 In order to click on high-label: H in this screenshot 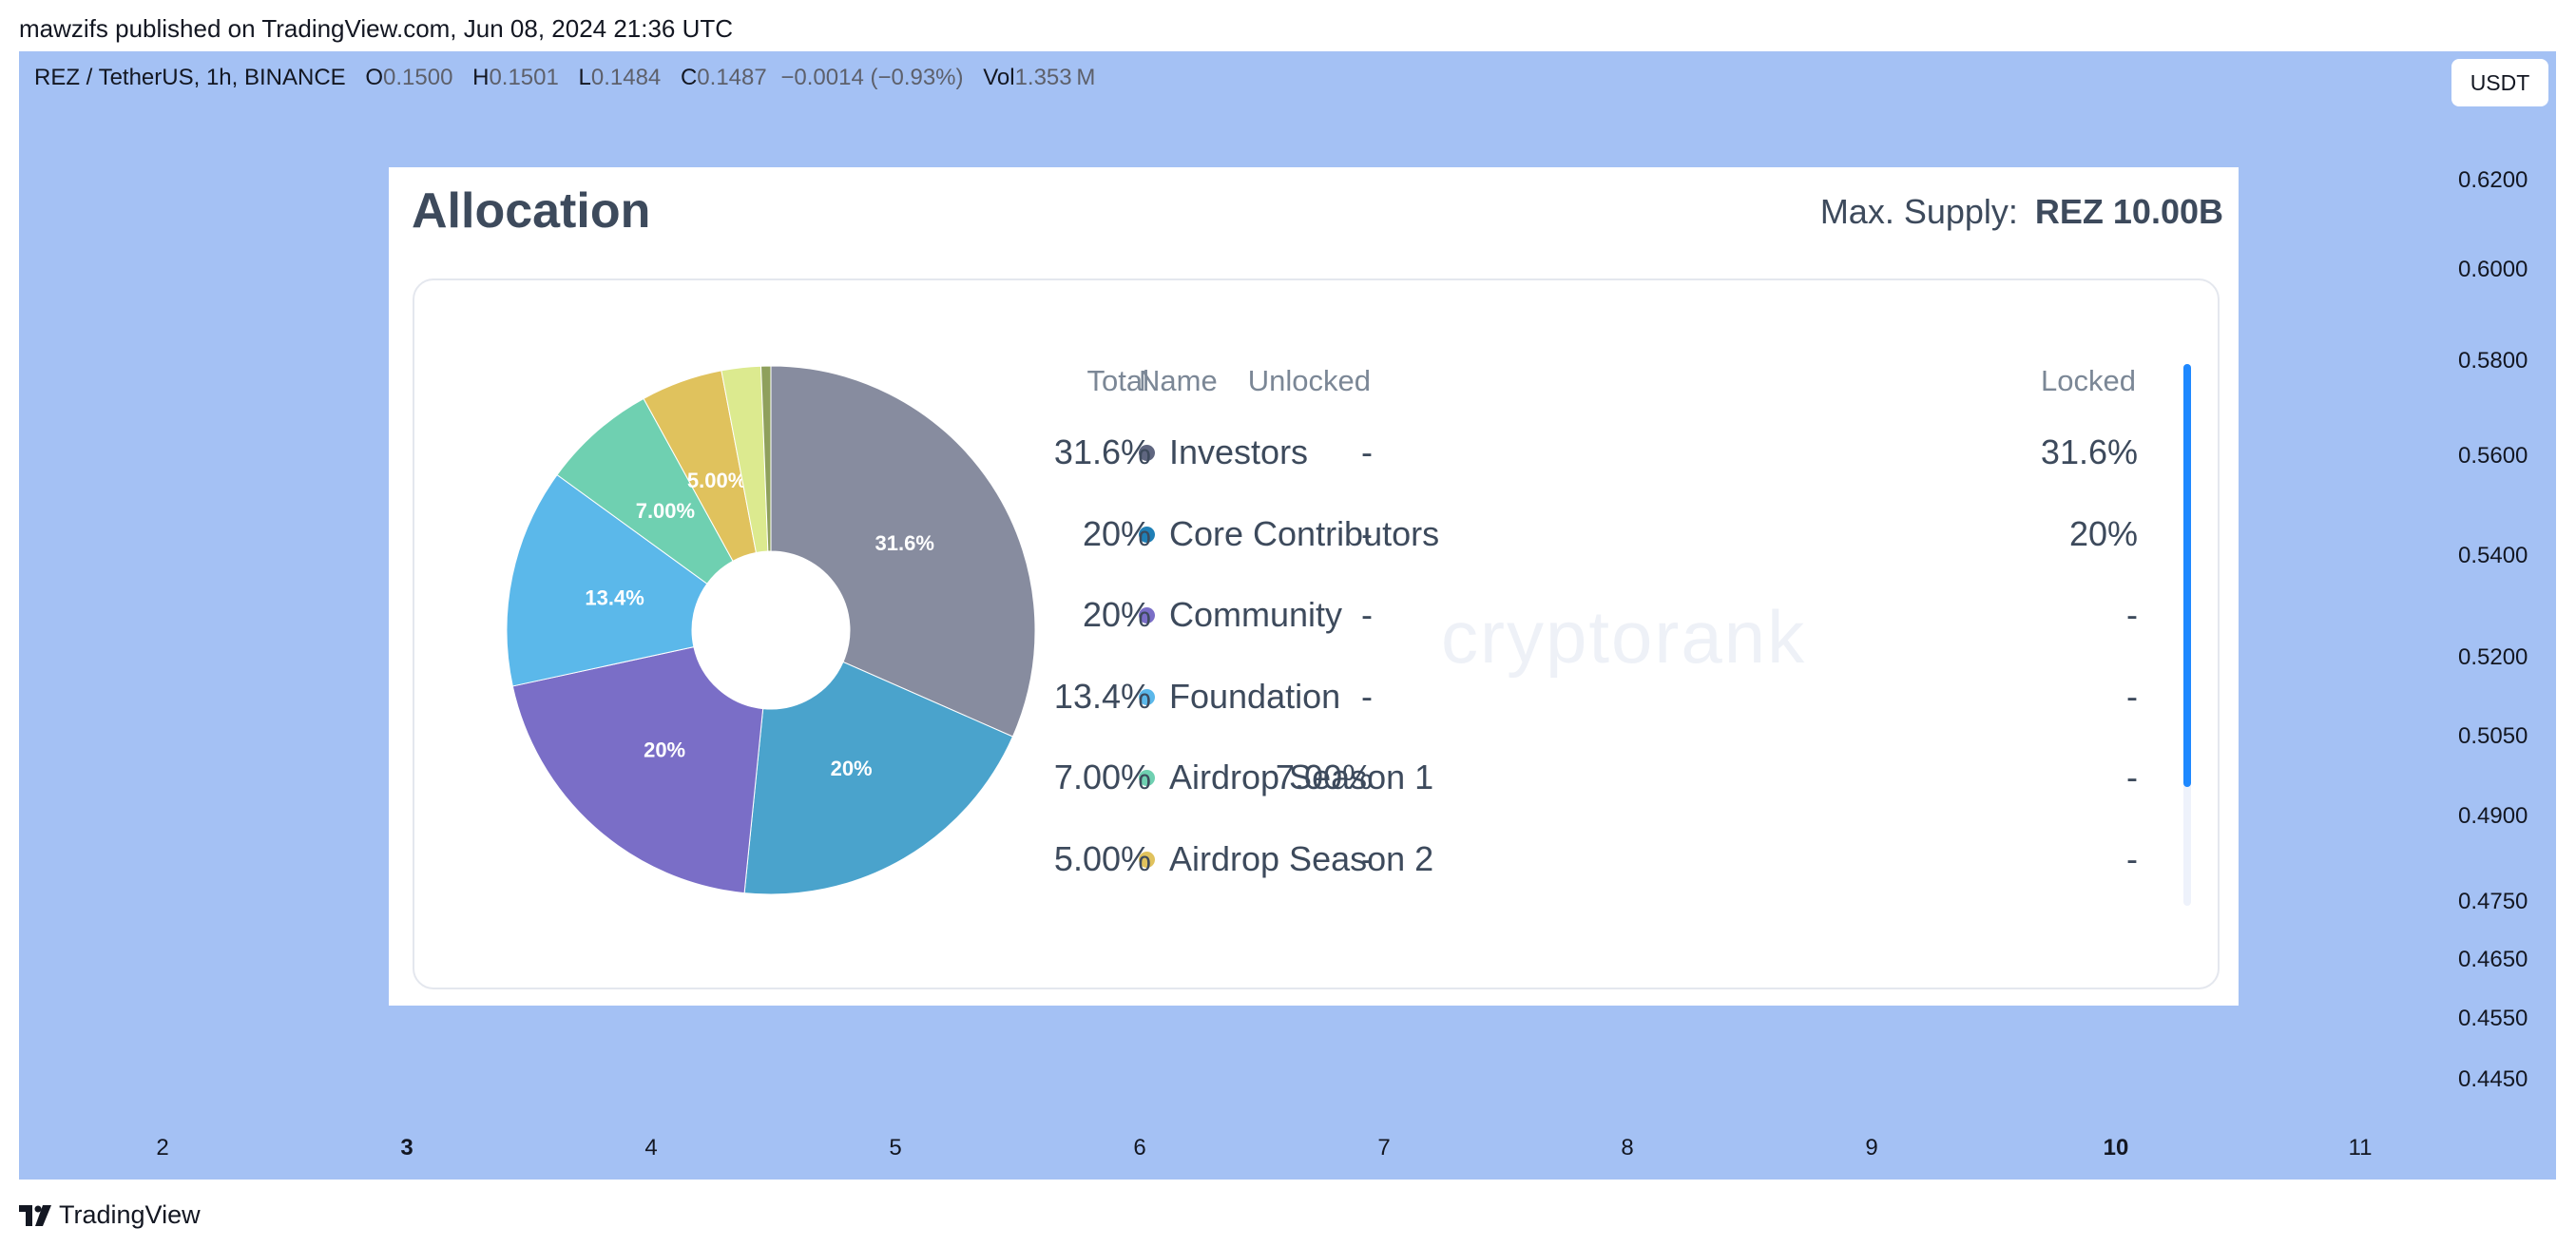, I will do `click(481, 77)`.